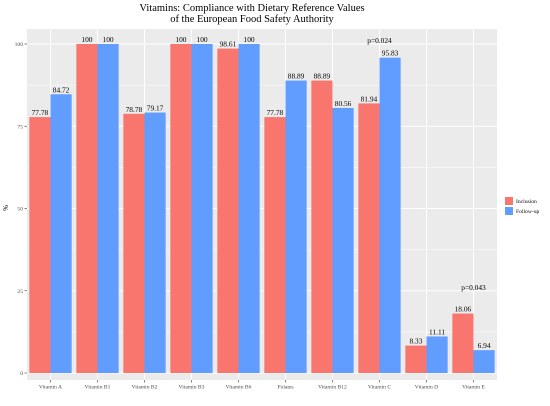 The image size is (550, 406). Describe the element at coordinates (526, 202) in the screenshot. I see `legend-label: Inclusion` at that location.